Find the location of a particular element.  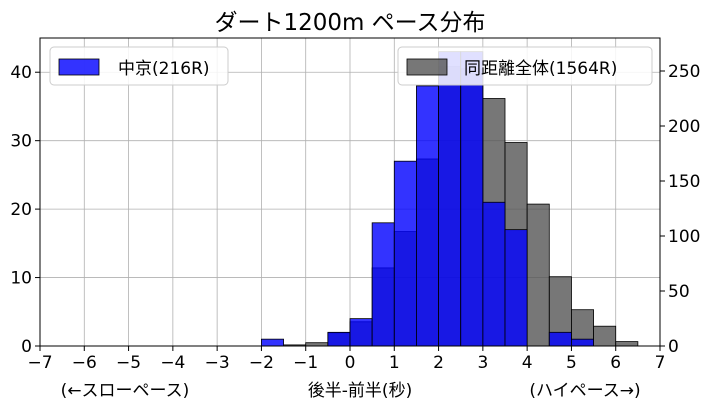

y-tick-label-right: 200 is located at coordinates (684, 127).